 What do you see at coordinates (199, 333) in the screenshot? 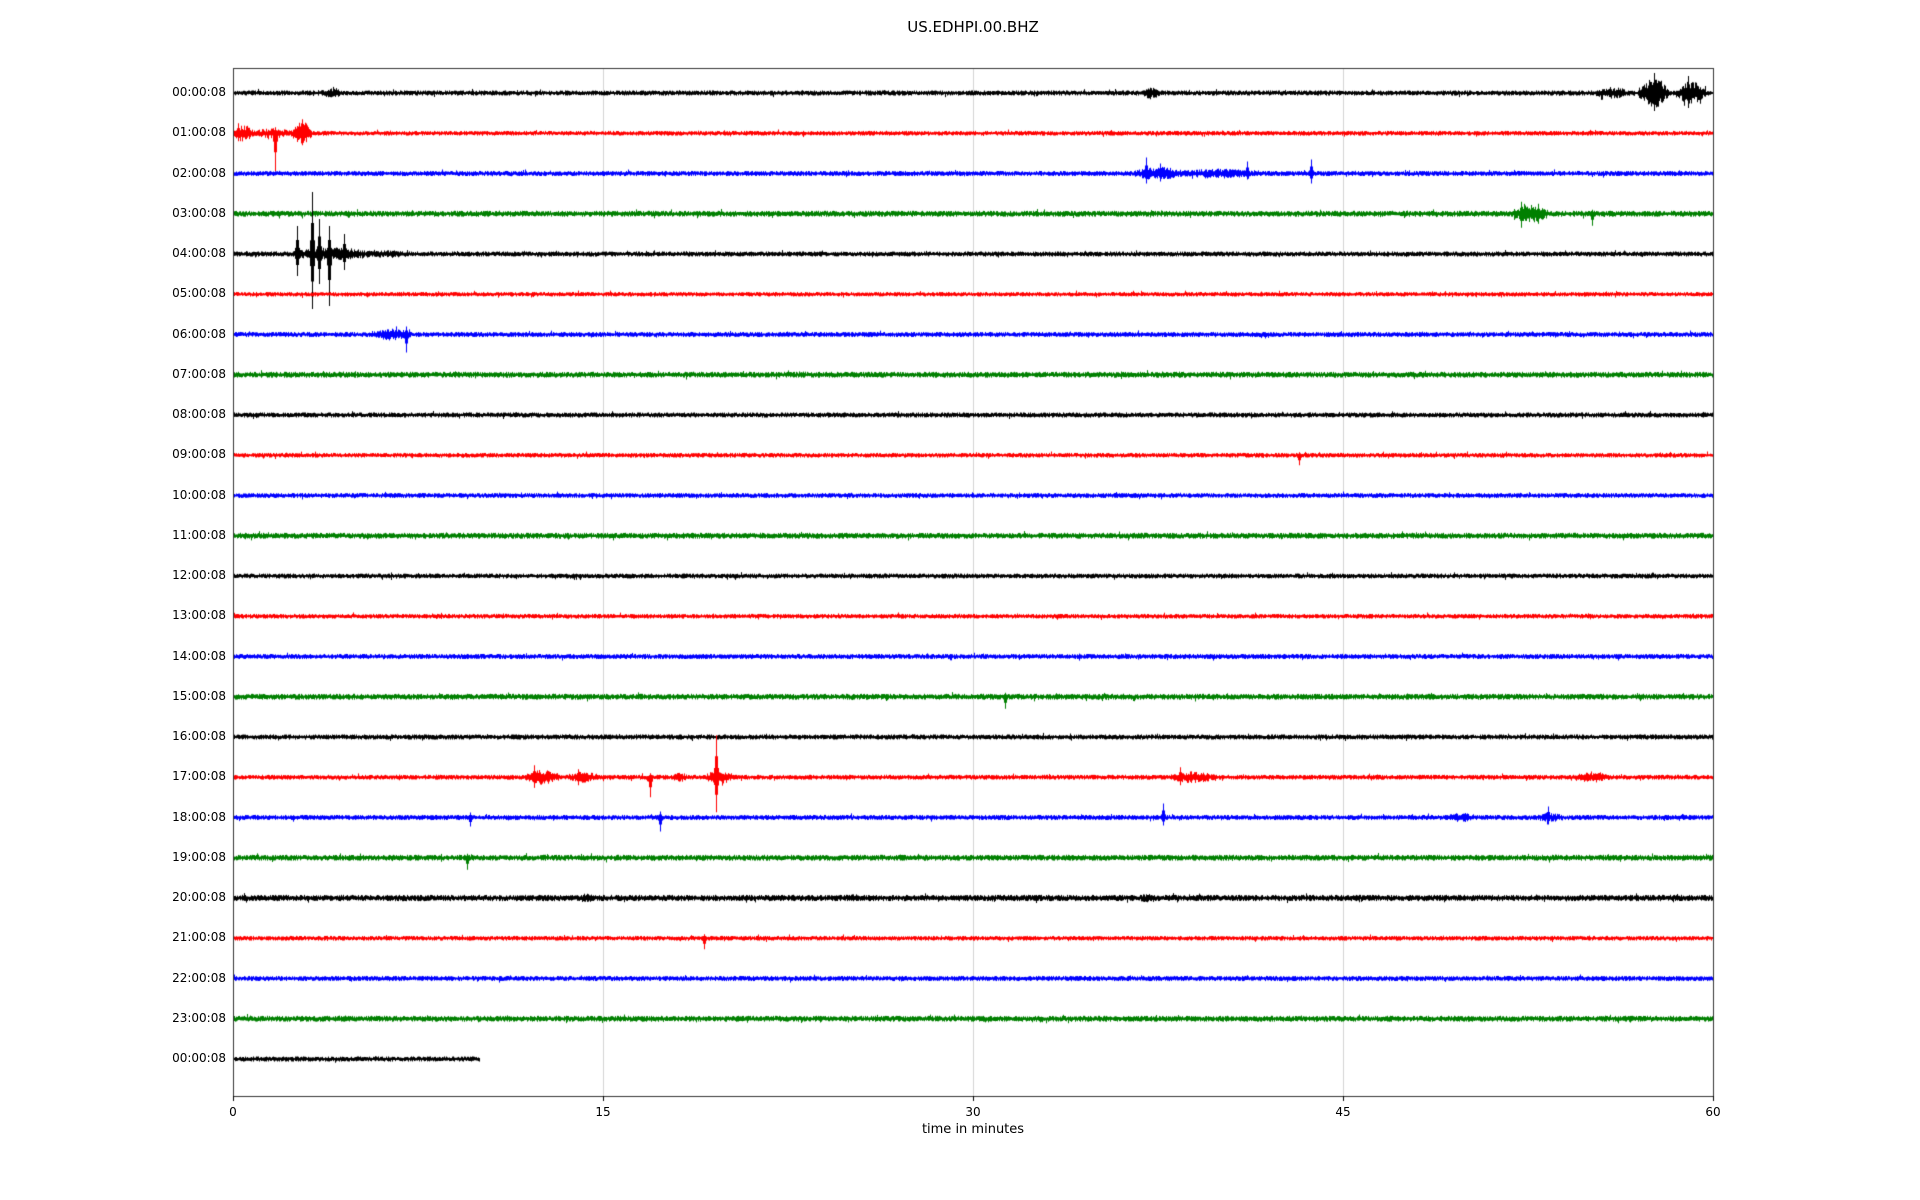
I see `trace-time-label: 06:00:08` at bounding box center [199, 333].